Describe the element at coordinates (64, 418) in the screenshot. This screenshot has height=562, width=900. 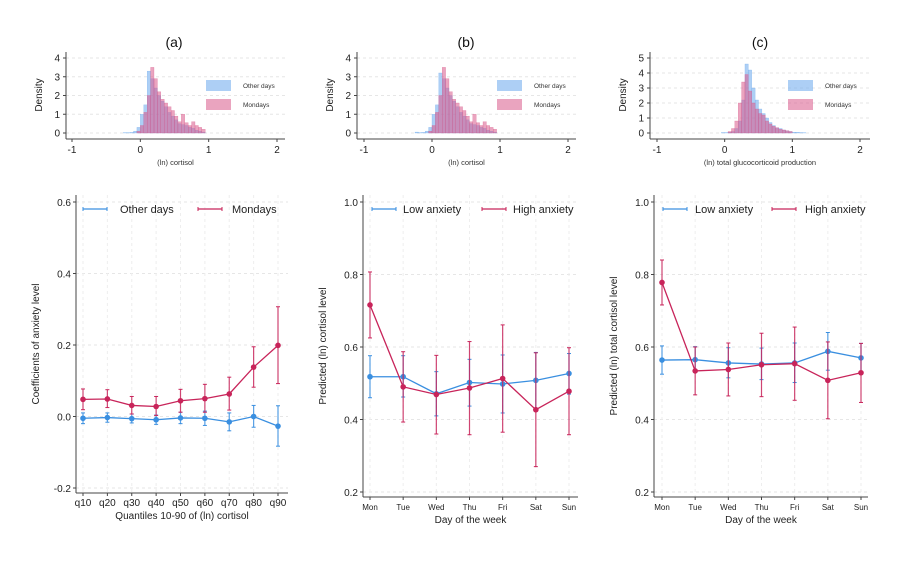
I see `y-tick-label: 0.0` at that location.